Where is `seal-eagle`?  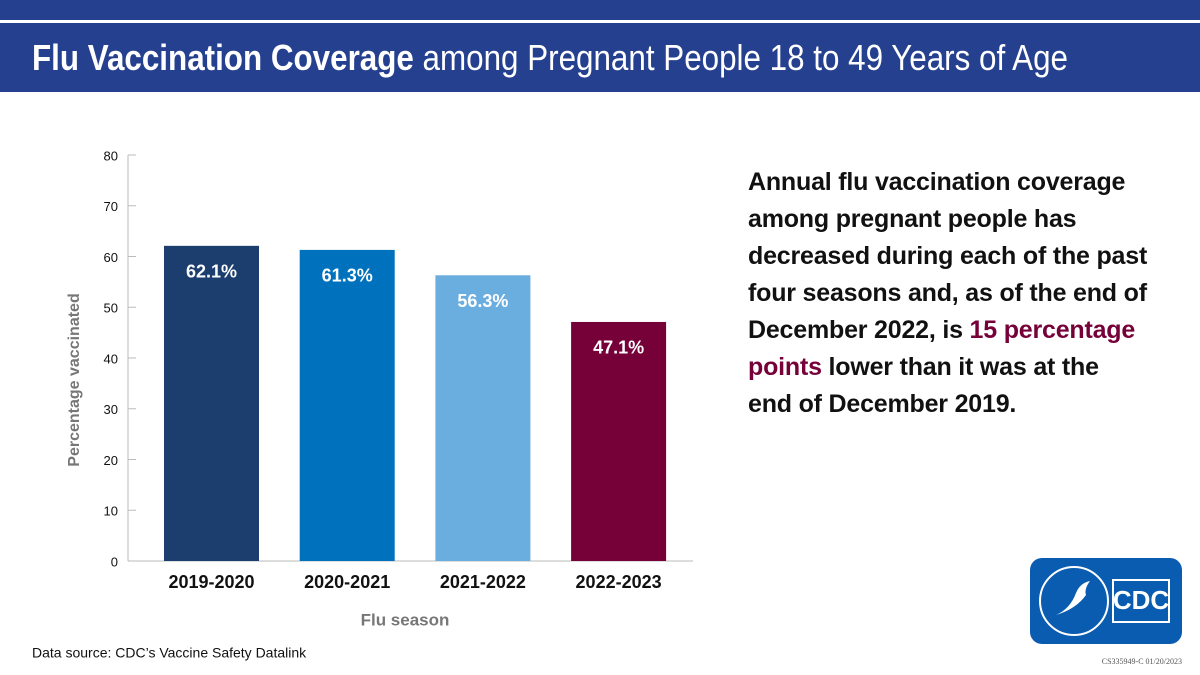
seal-eagle is located at coordinates (1073, 598).